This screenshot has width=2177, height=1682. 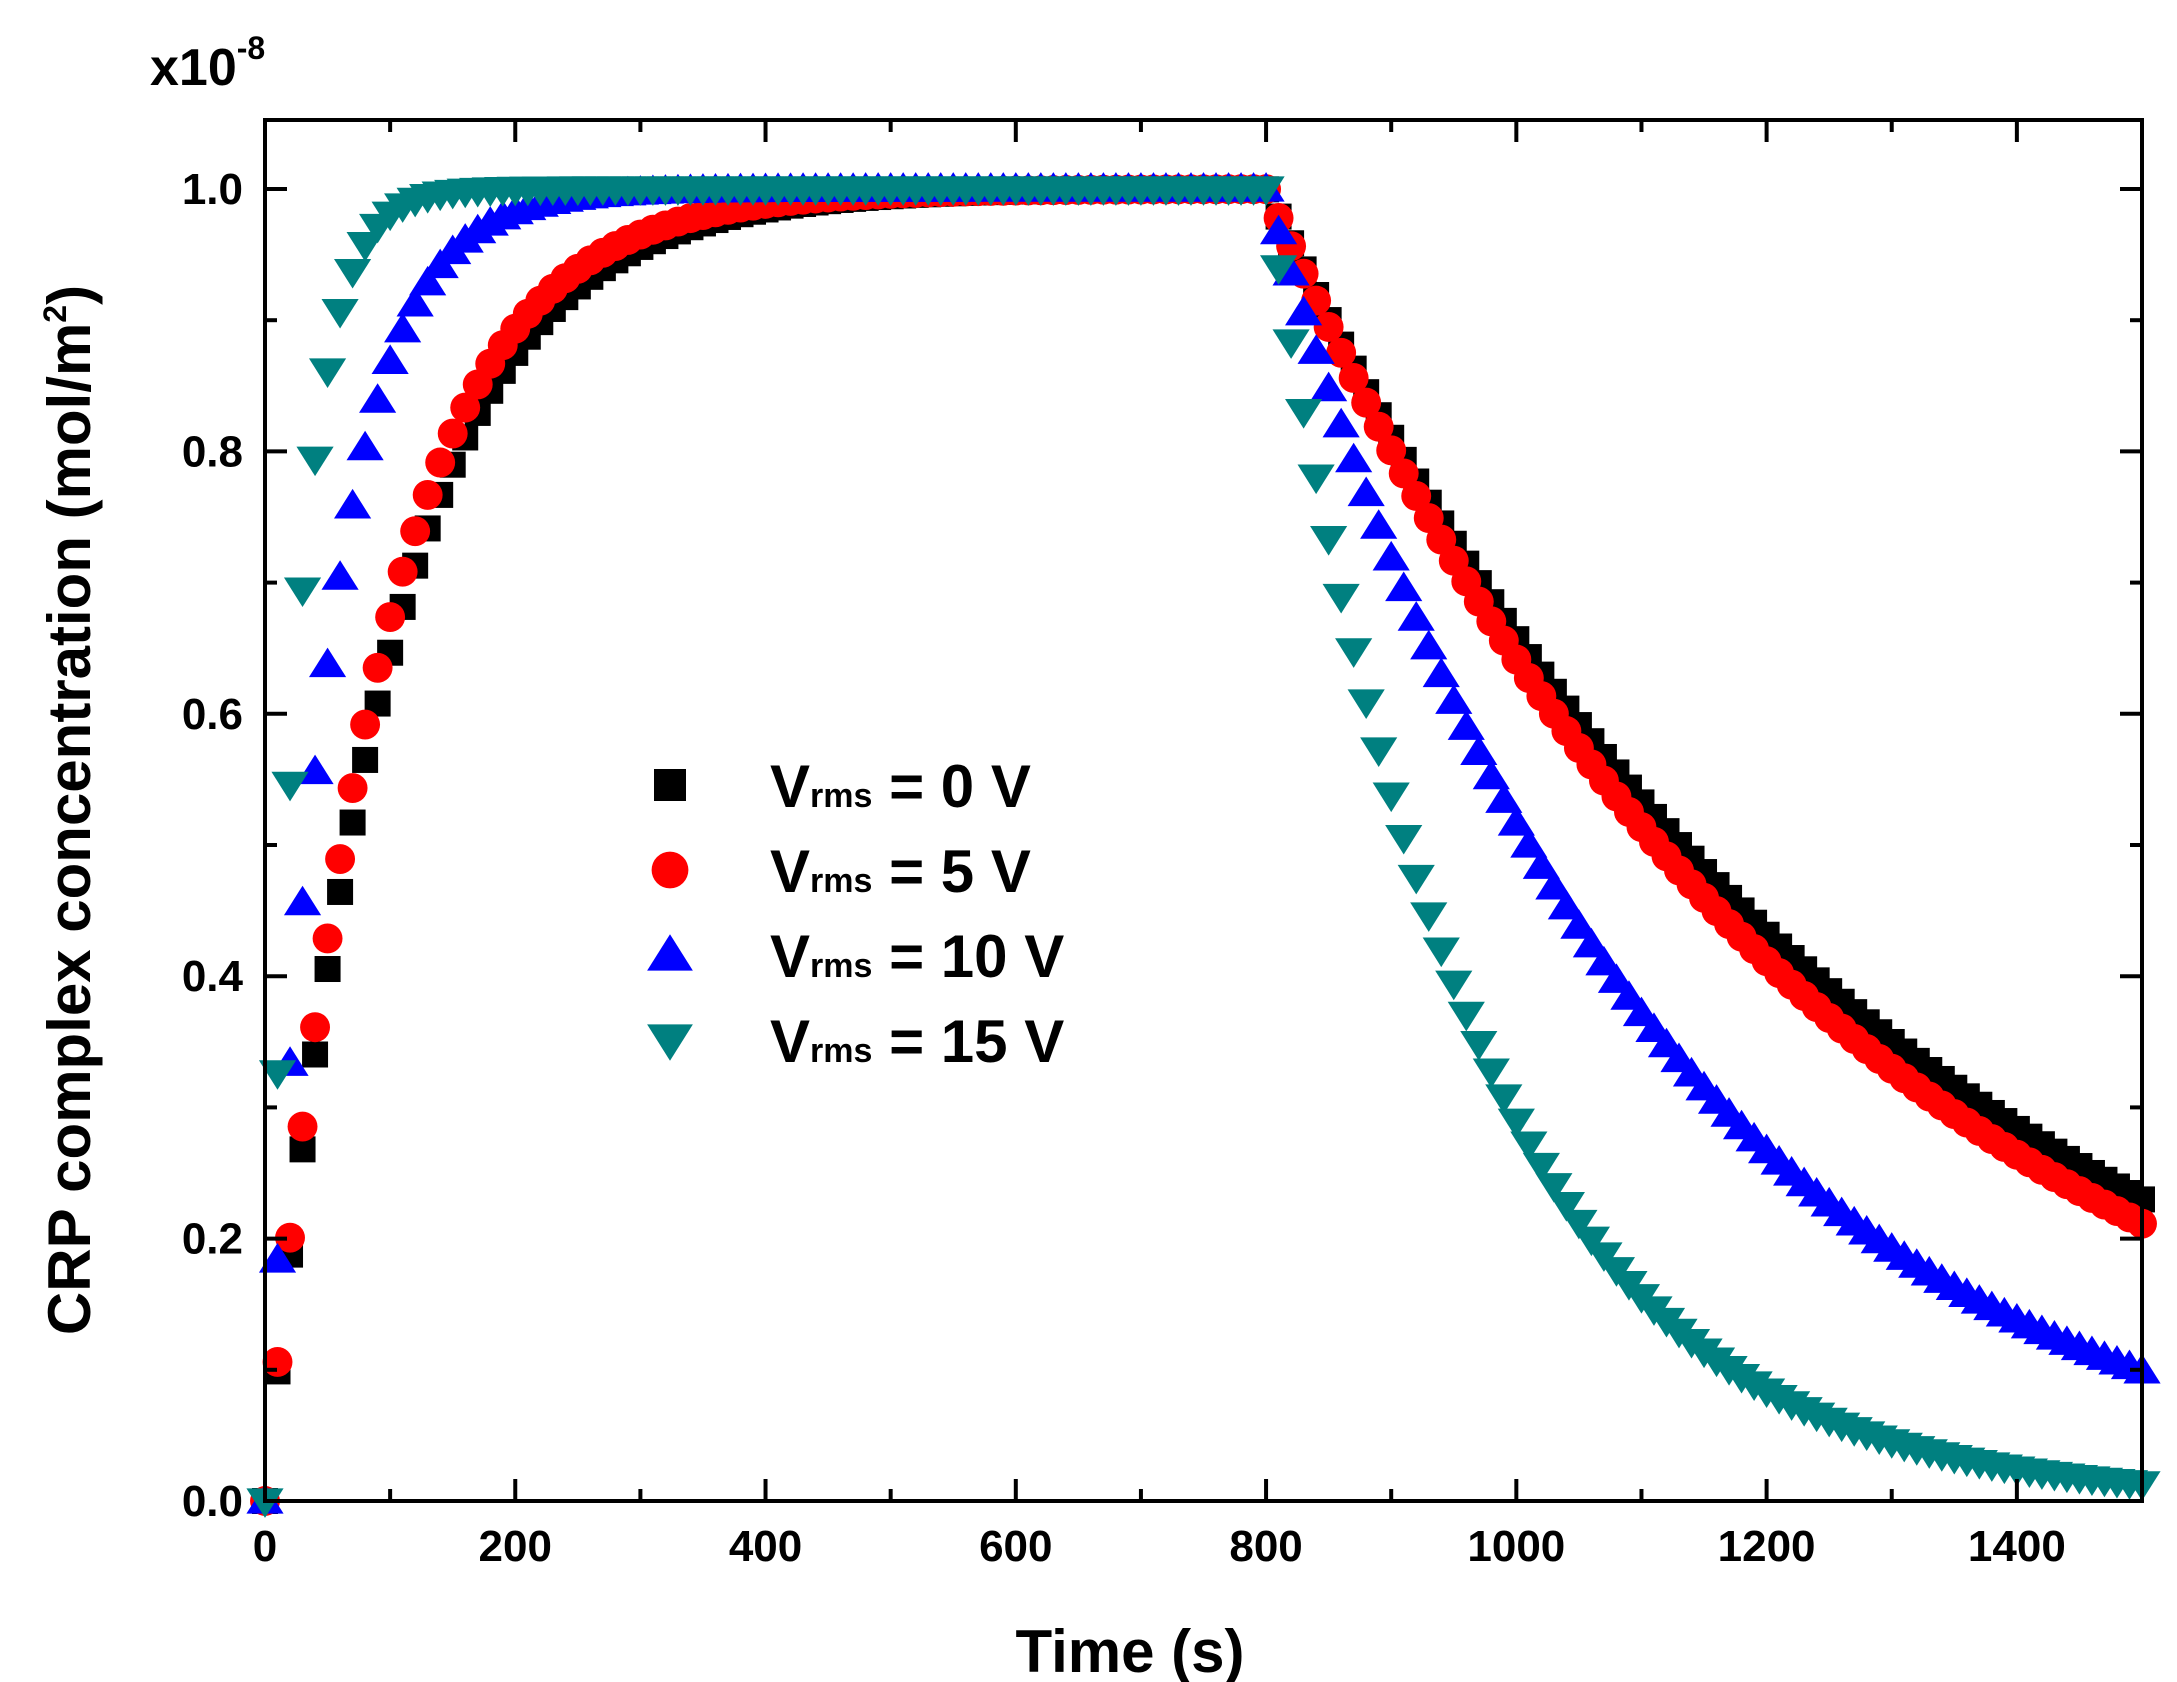 I want to click on scale-factor: x10-8, so click(x=207, y=63).